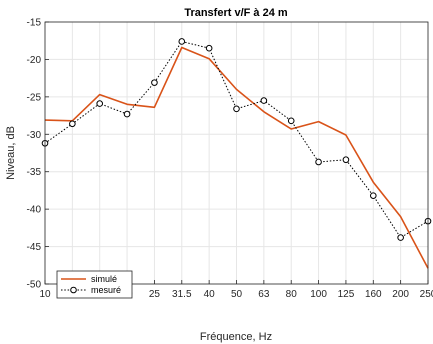 This screenshot has height=344, width=433. Describe the element at coordinates (34, 135) in the screenshot. I see `y-tick-label: -30` at that location.